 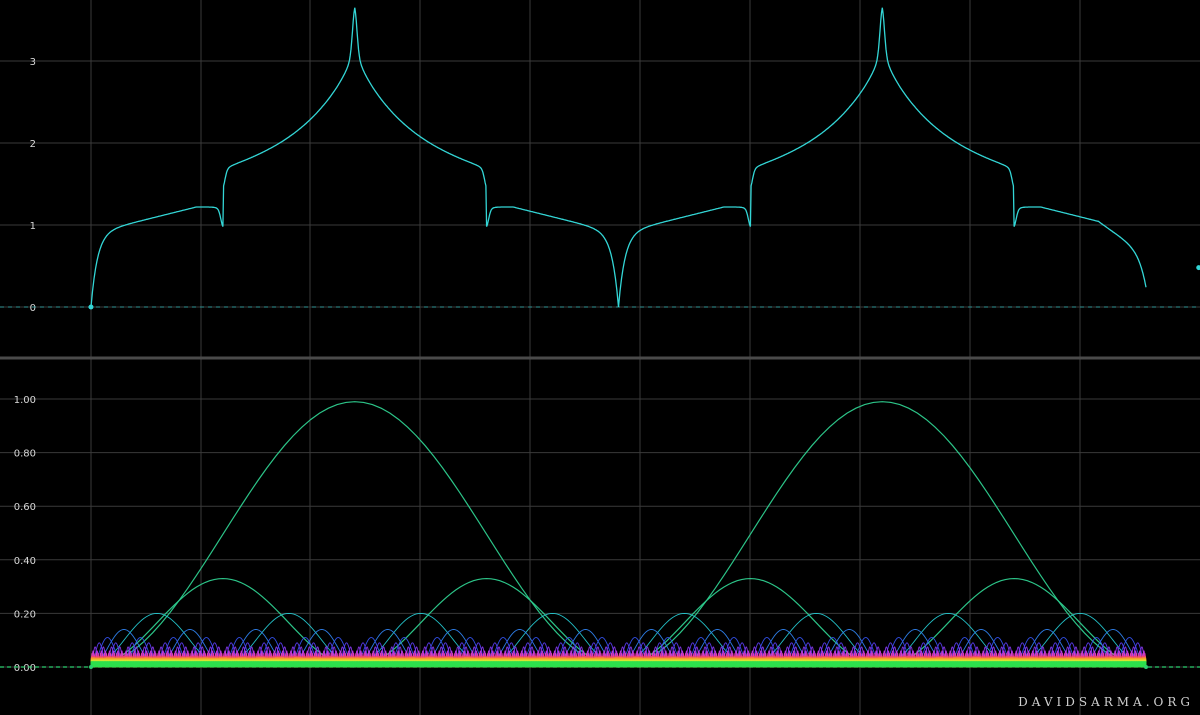 I want to click on bottom-y-tick-label: 0.20, so click(x=25, y=614).